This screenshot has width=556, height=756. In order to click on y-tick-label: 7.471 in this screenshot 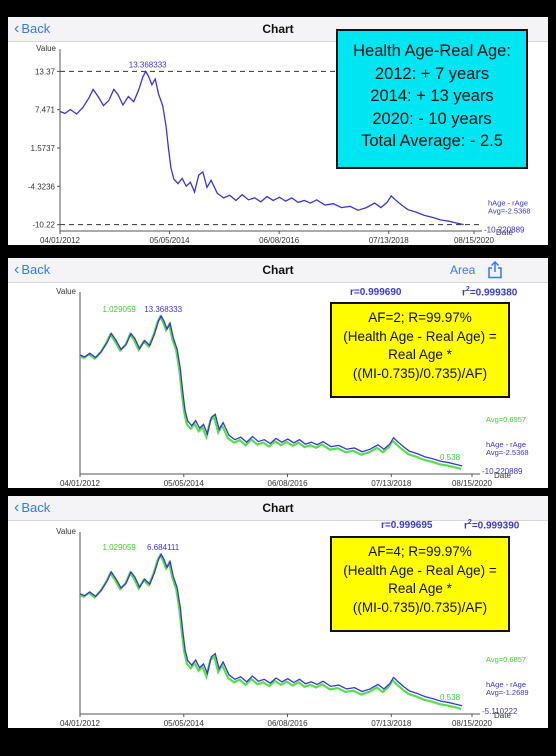, I will do `click(45, 110)`.